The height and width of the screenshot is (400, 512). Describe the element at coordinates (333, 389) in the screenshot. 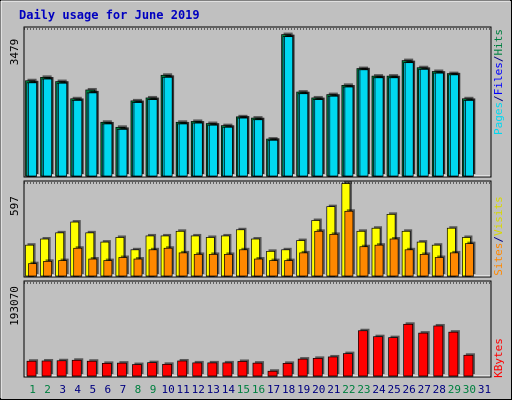

I see `day-label: 21` at that location.